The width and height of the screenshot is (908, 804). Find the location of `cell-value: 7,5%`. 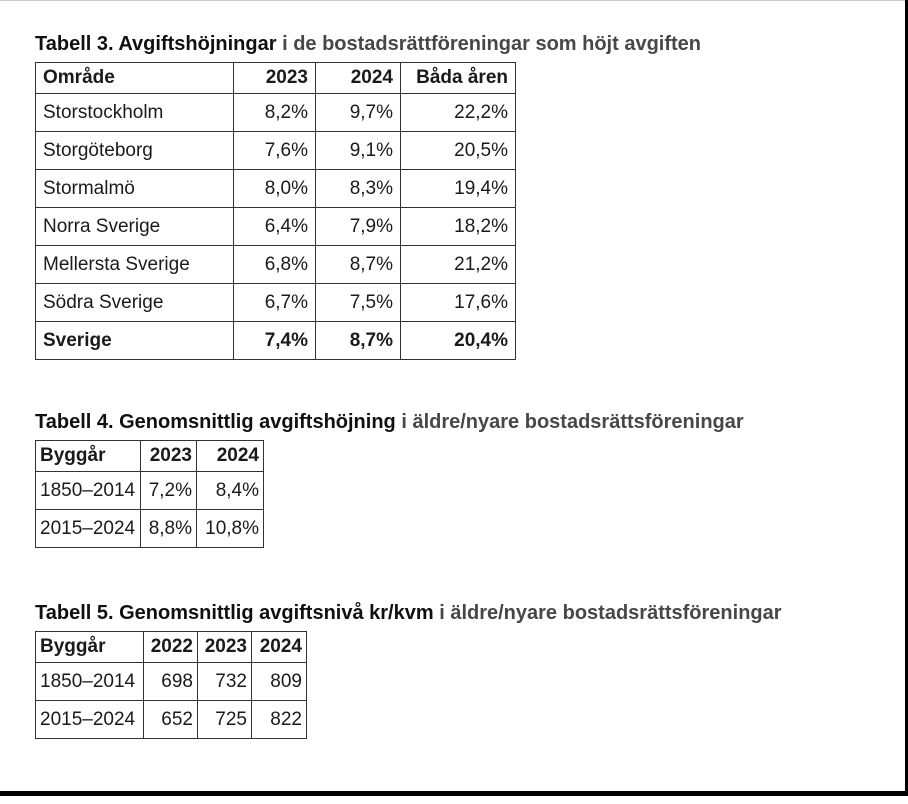

cell-value: 7,5% is located at coordinates (358, 302).